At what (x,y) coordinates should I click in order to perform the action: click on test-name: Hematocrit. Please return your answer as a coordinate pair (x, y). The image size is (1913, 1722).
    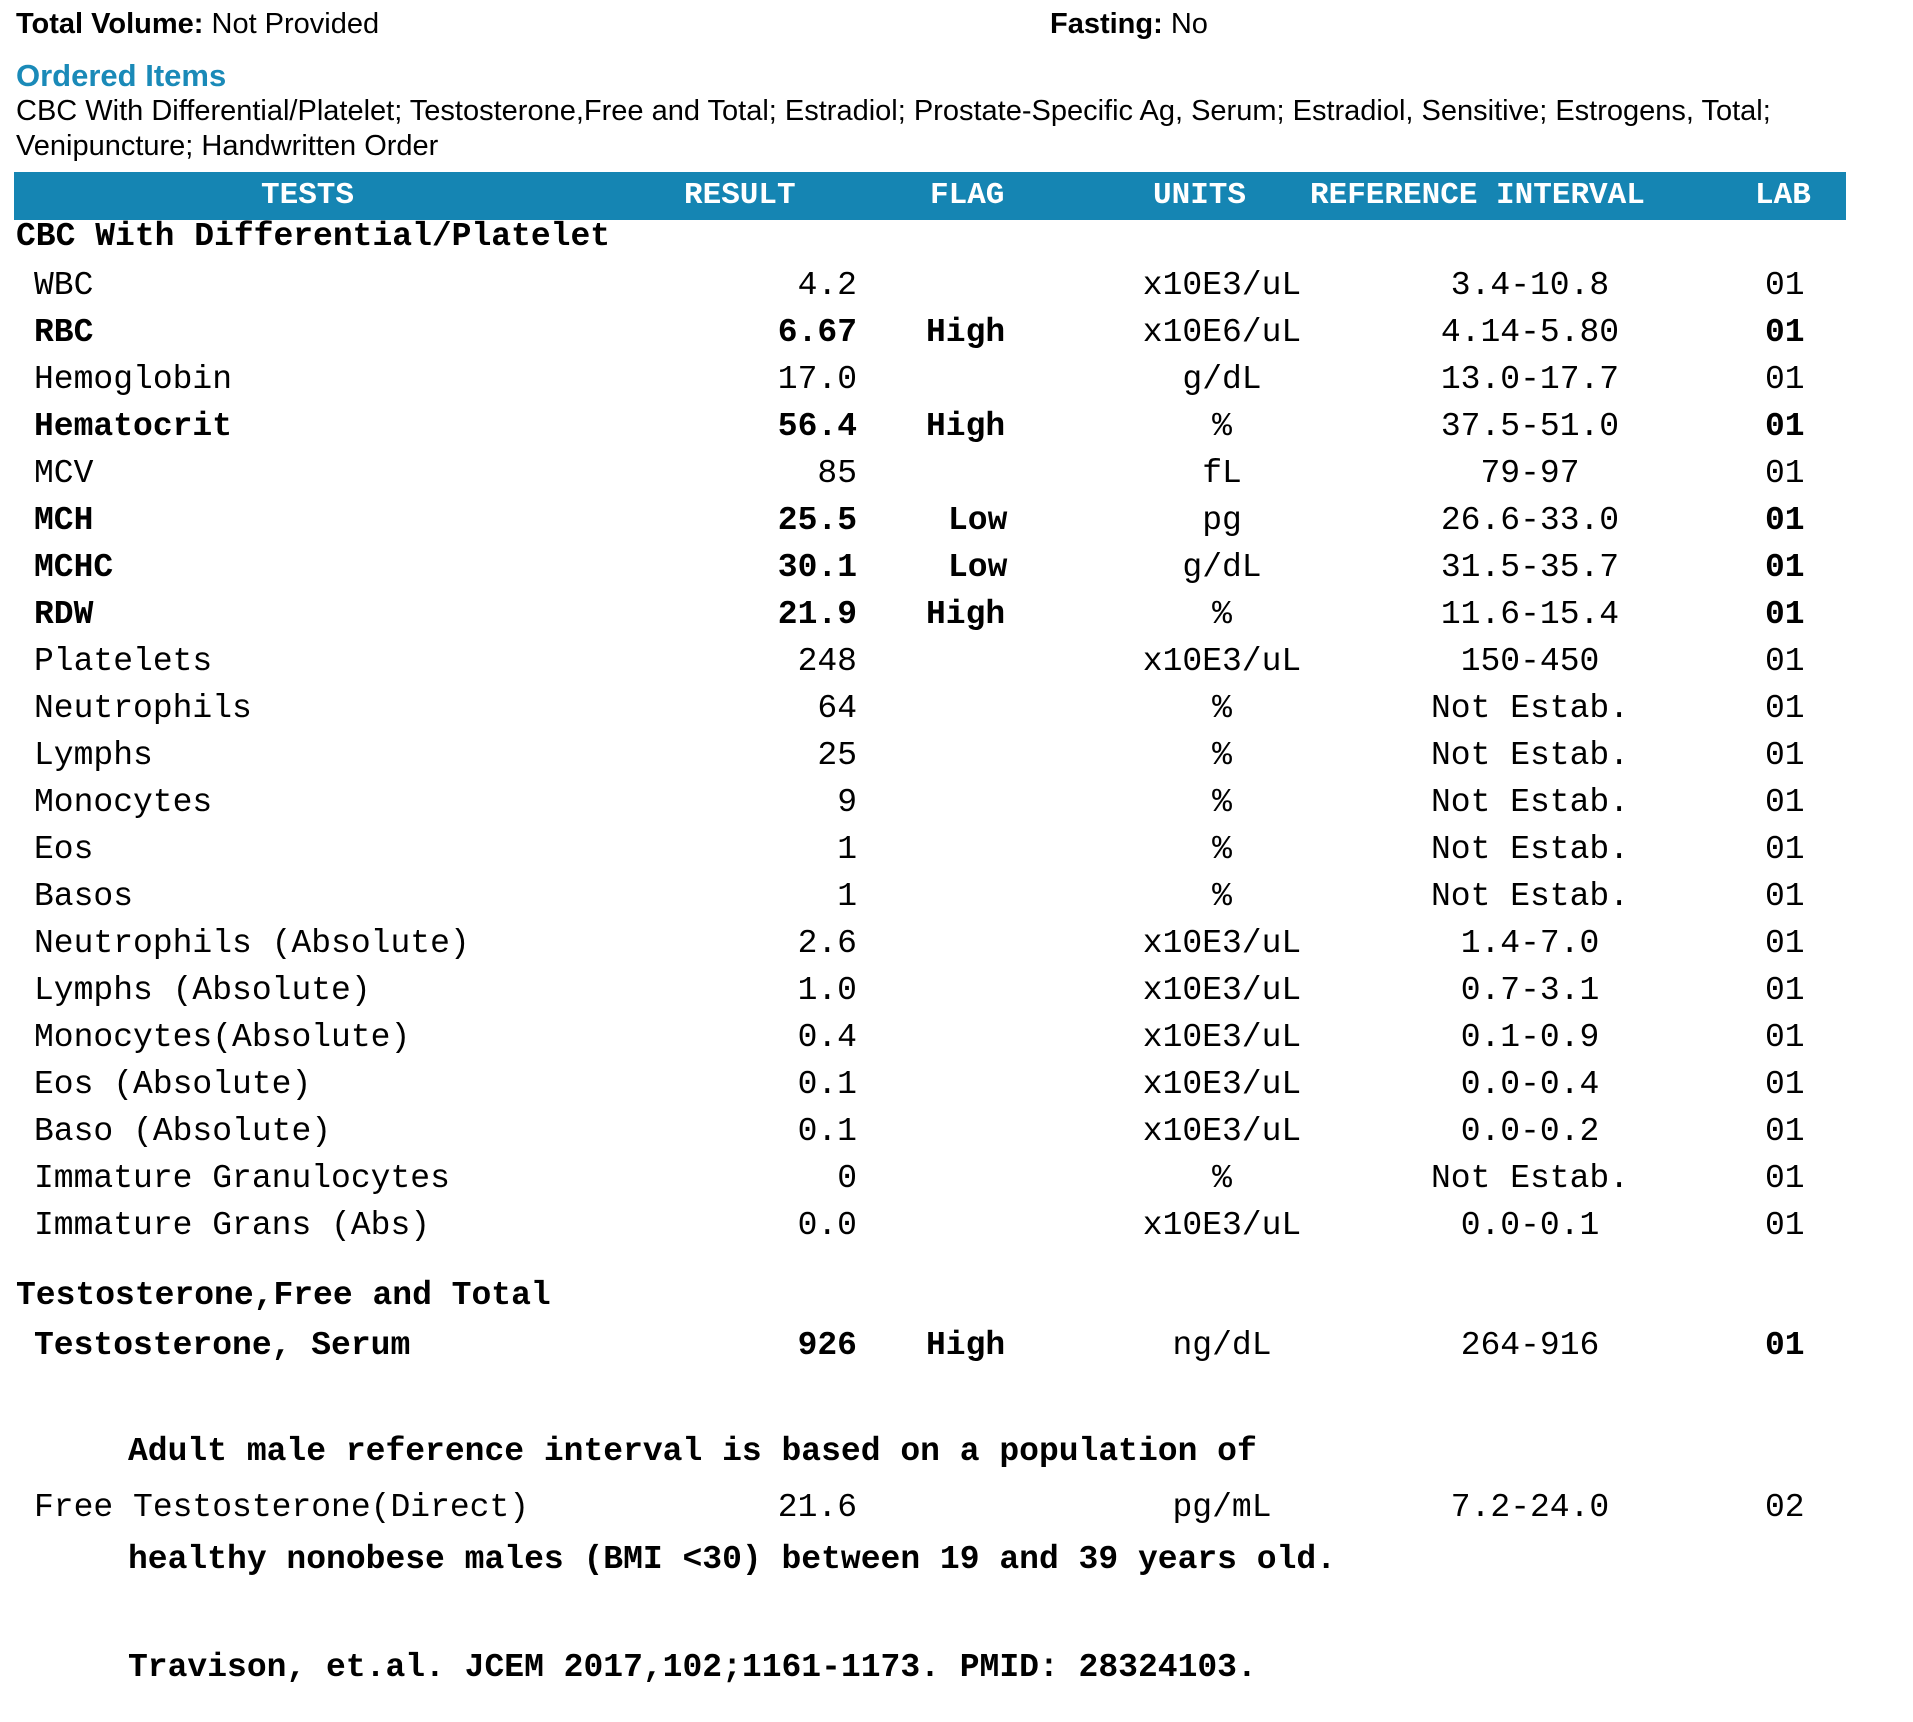
    Looking at the image, I should click on (133, 426).